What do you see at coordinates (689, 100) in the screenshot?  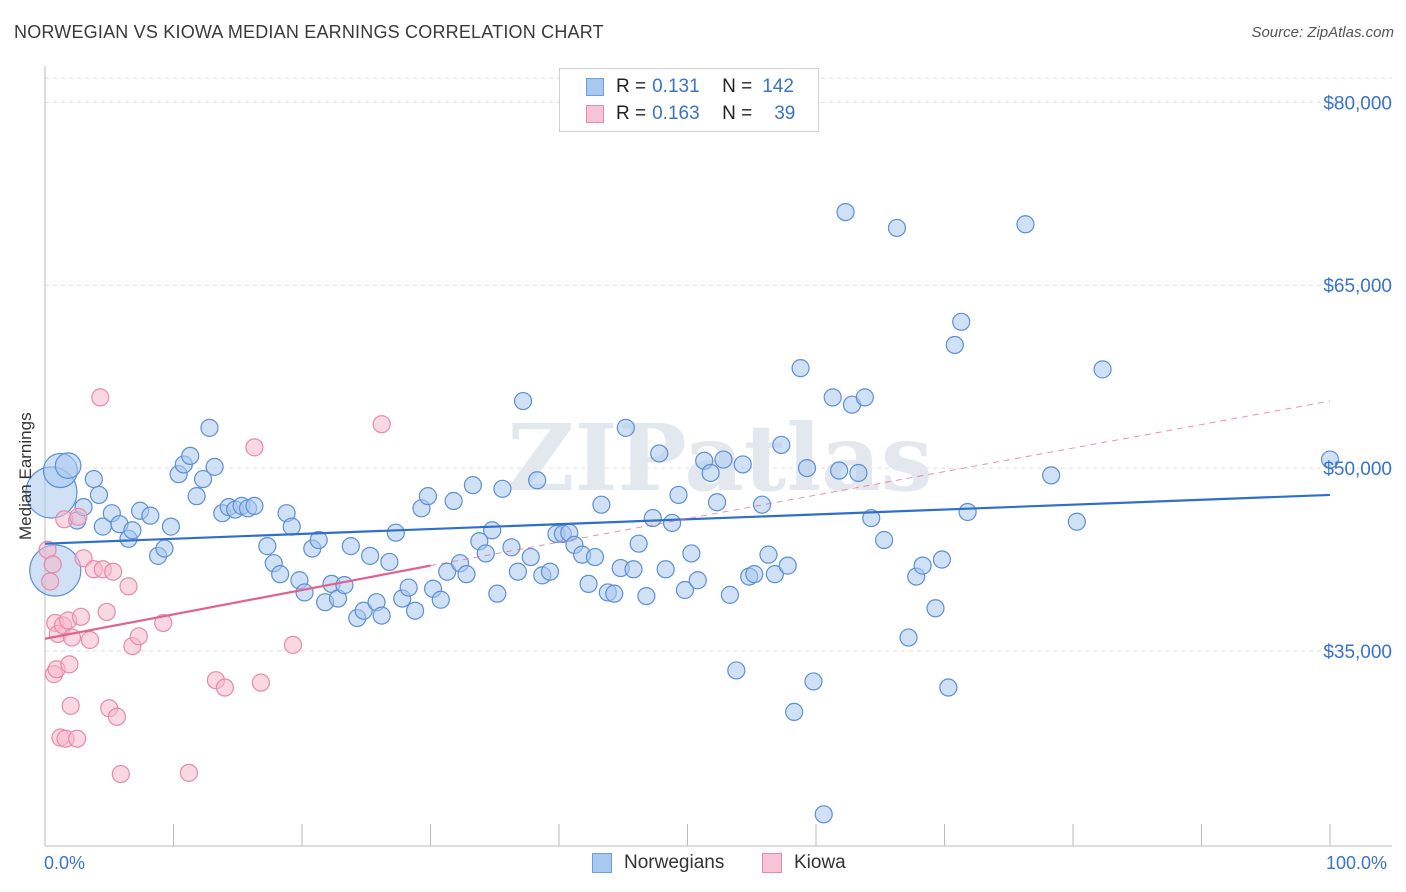 I see `stats-legend: R = 0.131 N = 142 R = 0.163 N = 39` at bounding box center [689, 100].